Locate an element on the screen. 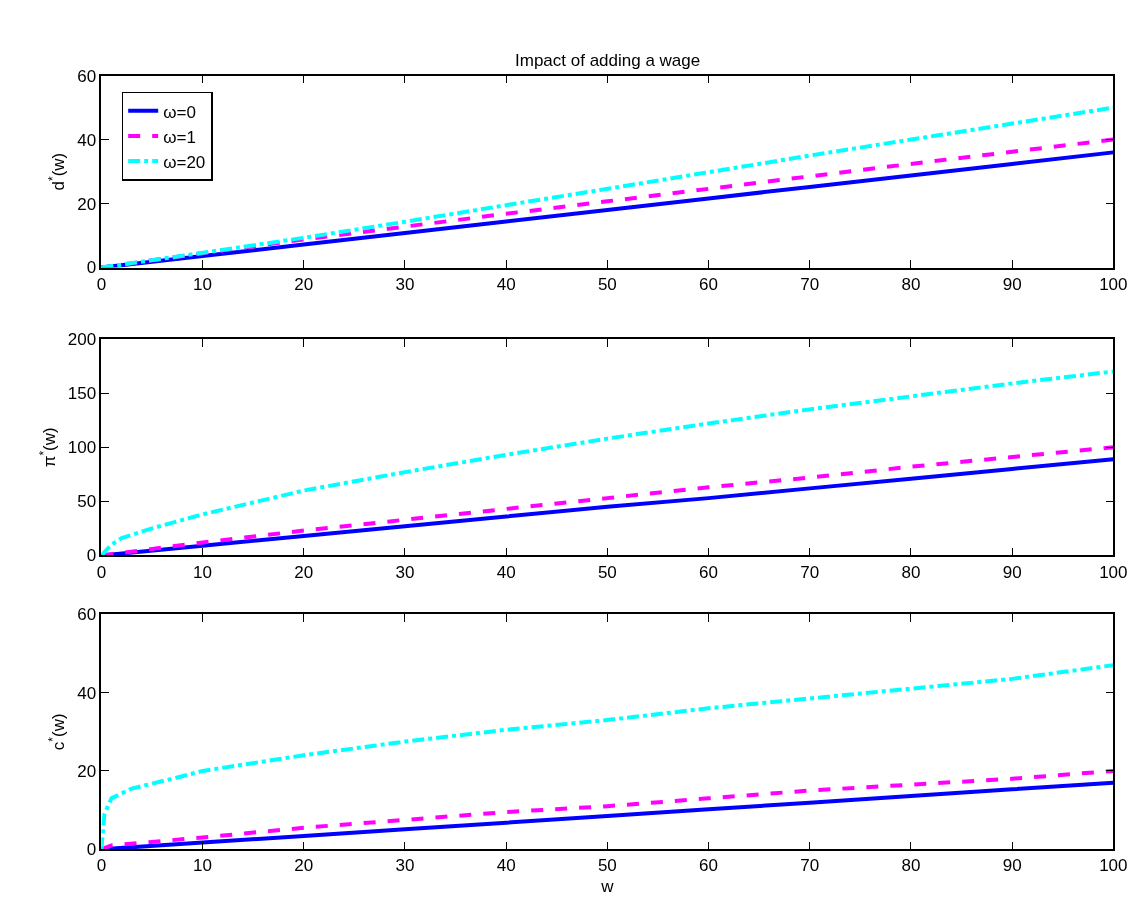  y-tick-label: 100 is located at coordinates (82, 448).